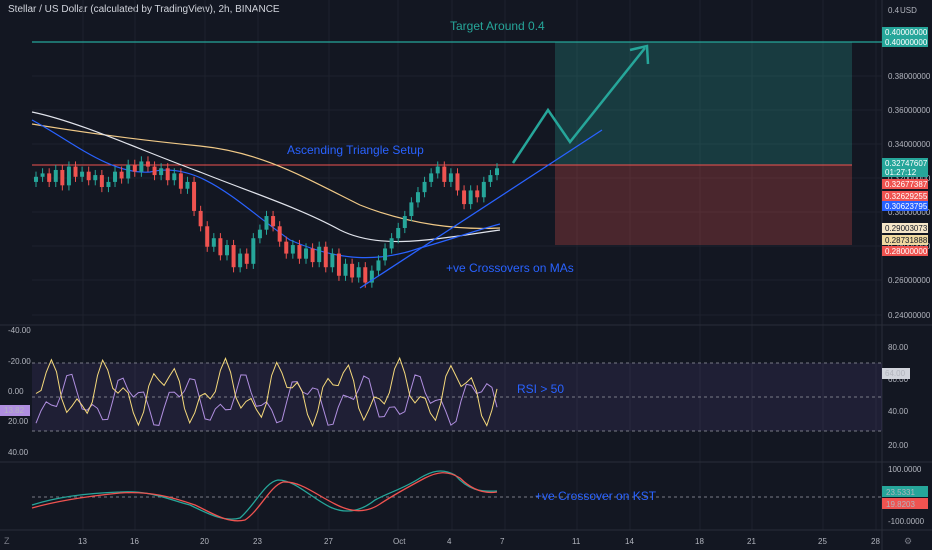 The height and width of the screenshot is (550, 932). I want to click on kst-tick: 100.0000, so click(905, 469).